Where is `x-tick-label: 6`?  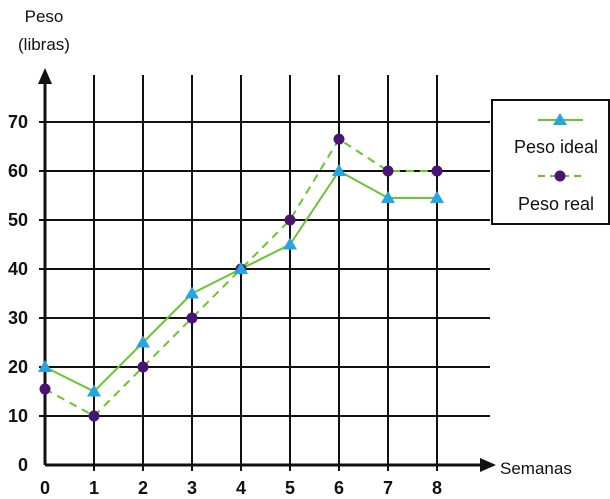 x-tick-label: 6 is located at coordinates (339, 488).